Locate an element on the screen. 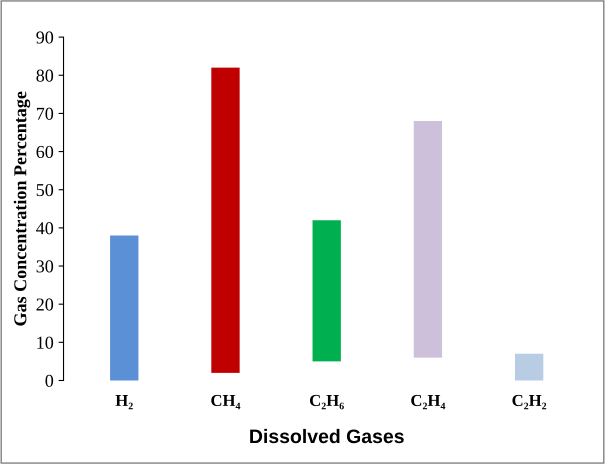  y-tick-label: 80 is located at coordinates (45, 76).